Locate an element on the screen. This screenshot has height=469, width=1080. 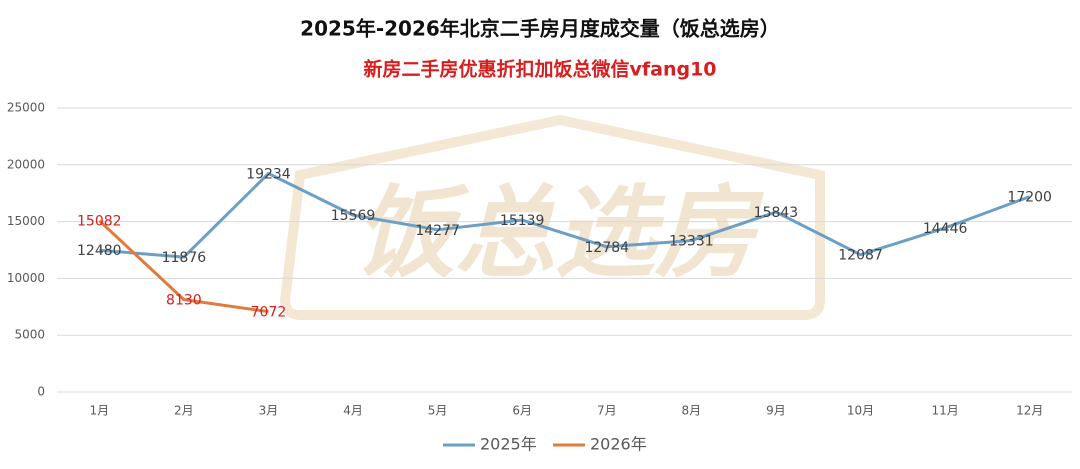
x-tick-label: 6月 is located at coordinates (522, 411).